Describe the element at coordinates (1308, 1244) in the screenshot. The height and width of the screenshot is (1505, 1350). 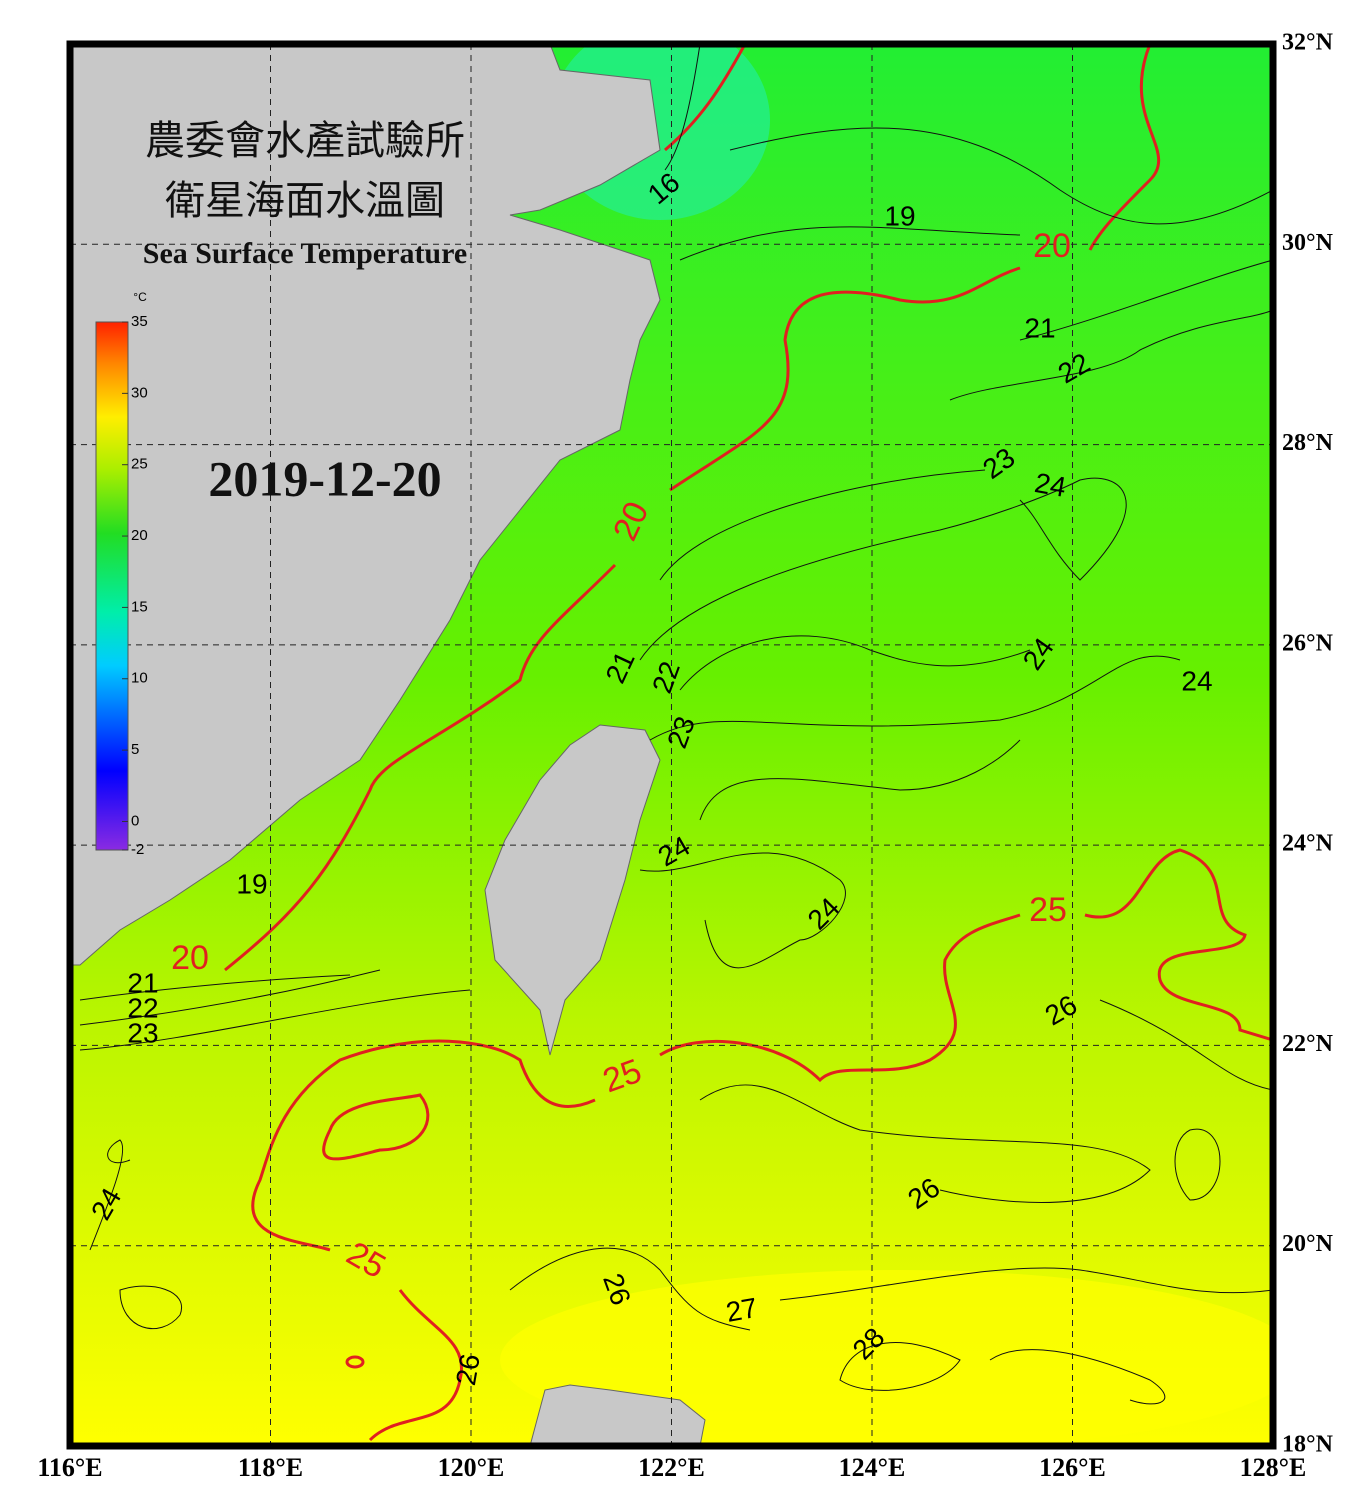
I see `lat-label: 20°N` at that location.